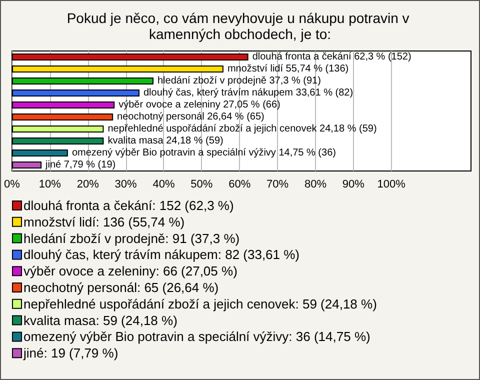 The width and height of the screenshot is (480, 380). What do you see at coordinates (201, 184) in the screenshot?
I see `x-tick-label: 50%` at bounding box center [201, 184].